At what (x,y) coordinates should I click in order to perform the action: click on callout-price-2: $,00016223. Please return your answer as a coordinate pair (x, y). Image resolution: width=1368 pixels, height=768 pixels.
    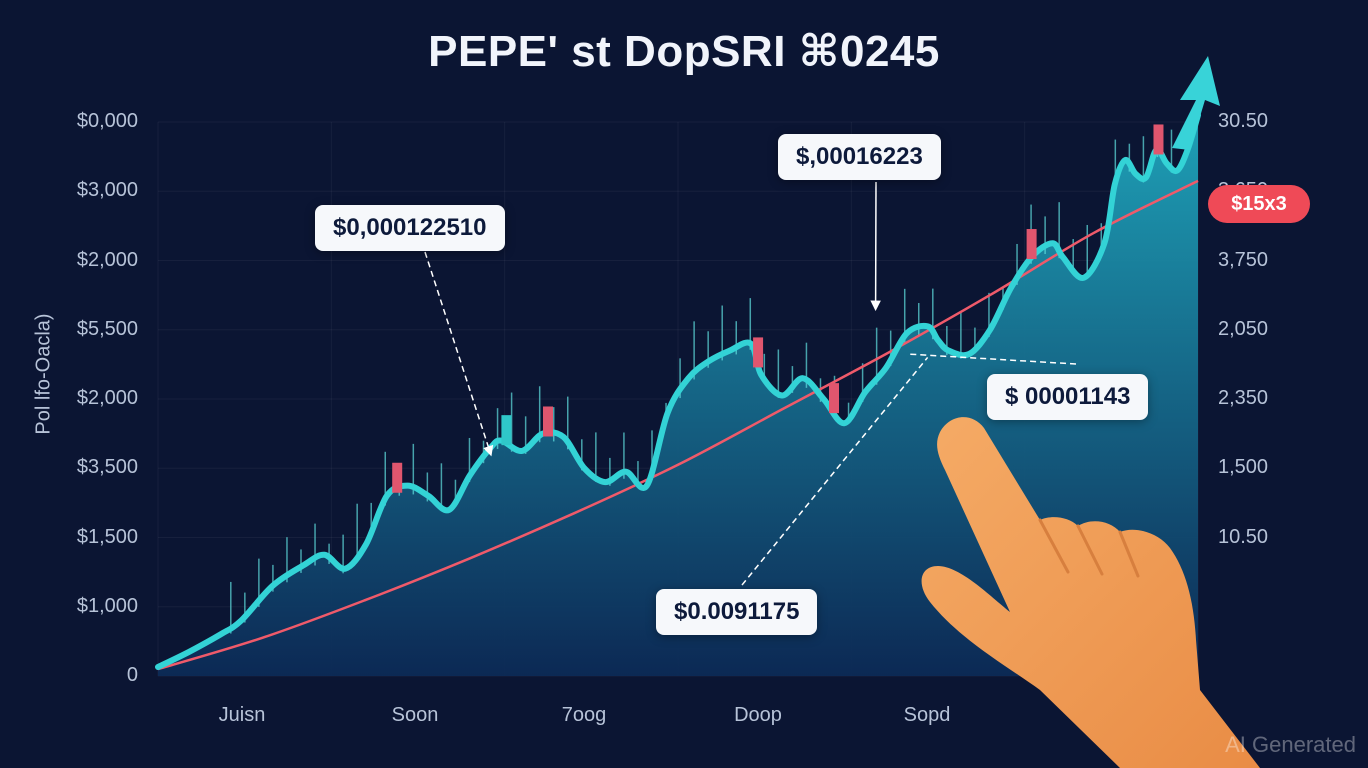
    Looking at the image, I should click on (859, 157).